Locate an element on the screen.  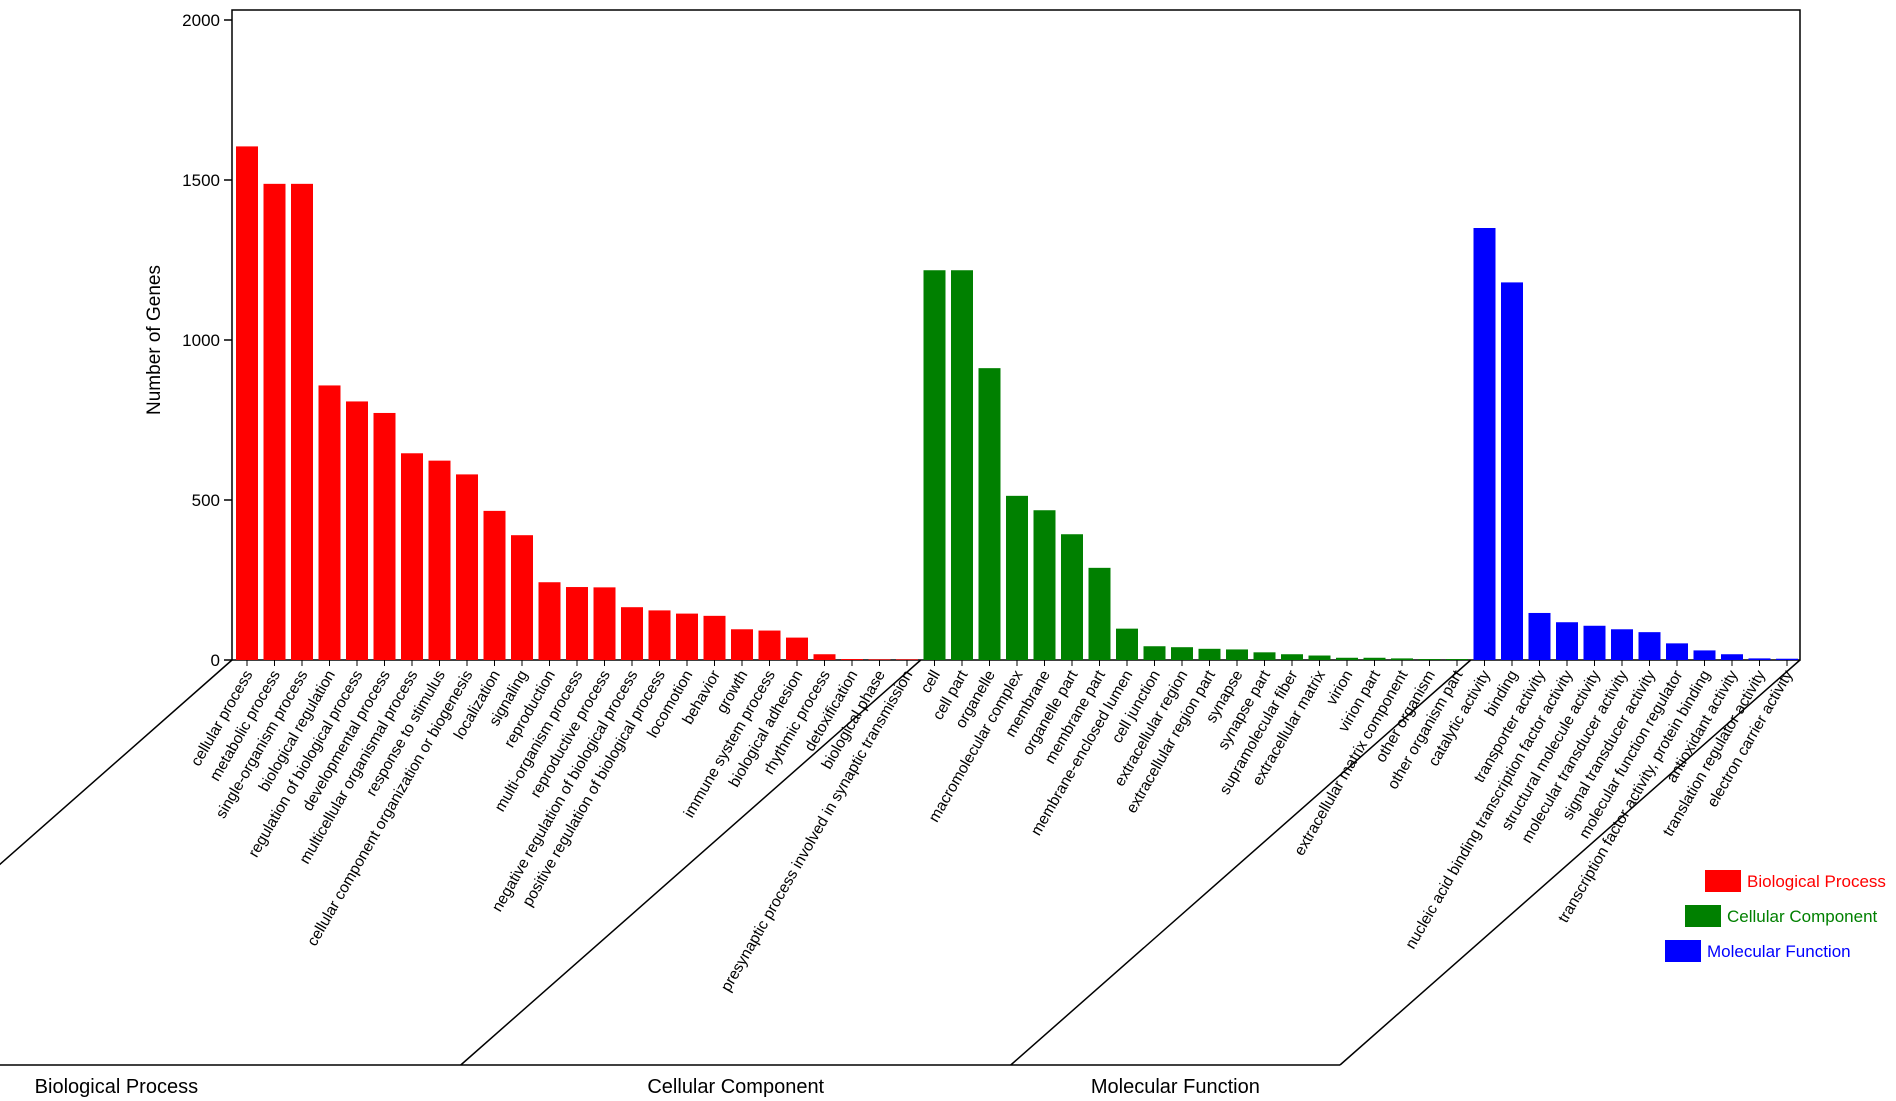
bar-immune-system-process is located at coordinates (769, 645).